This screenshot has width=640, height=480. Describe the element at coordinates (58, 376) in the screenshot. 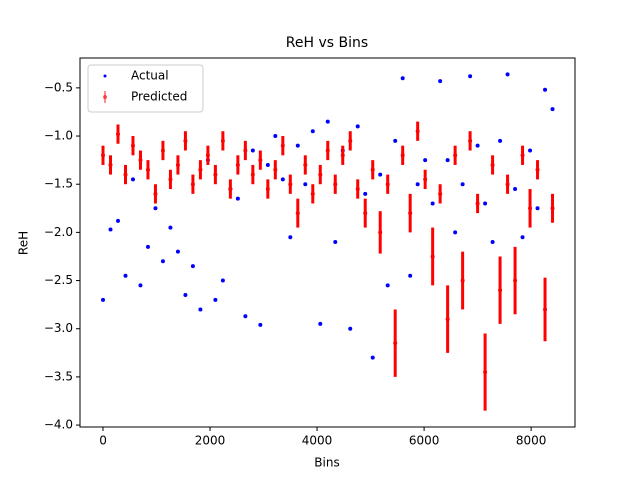

I see `y-tick-label: −3.5` at that location.